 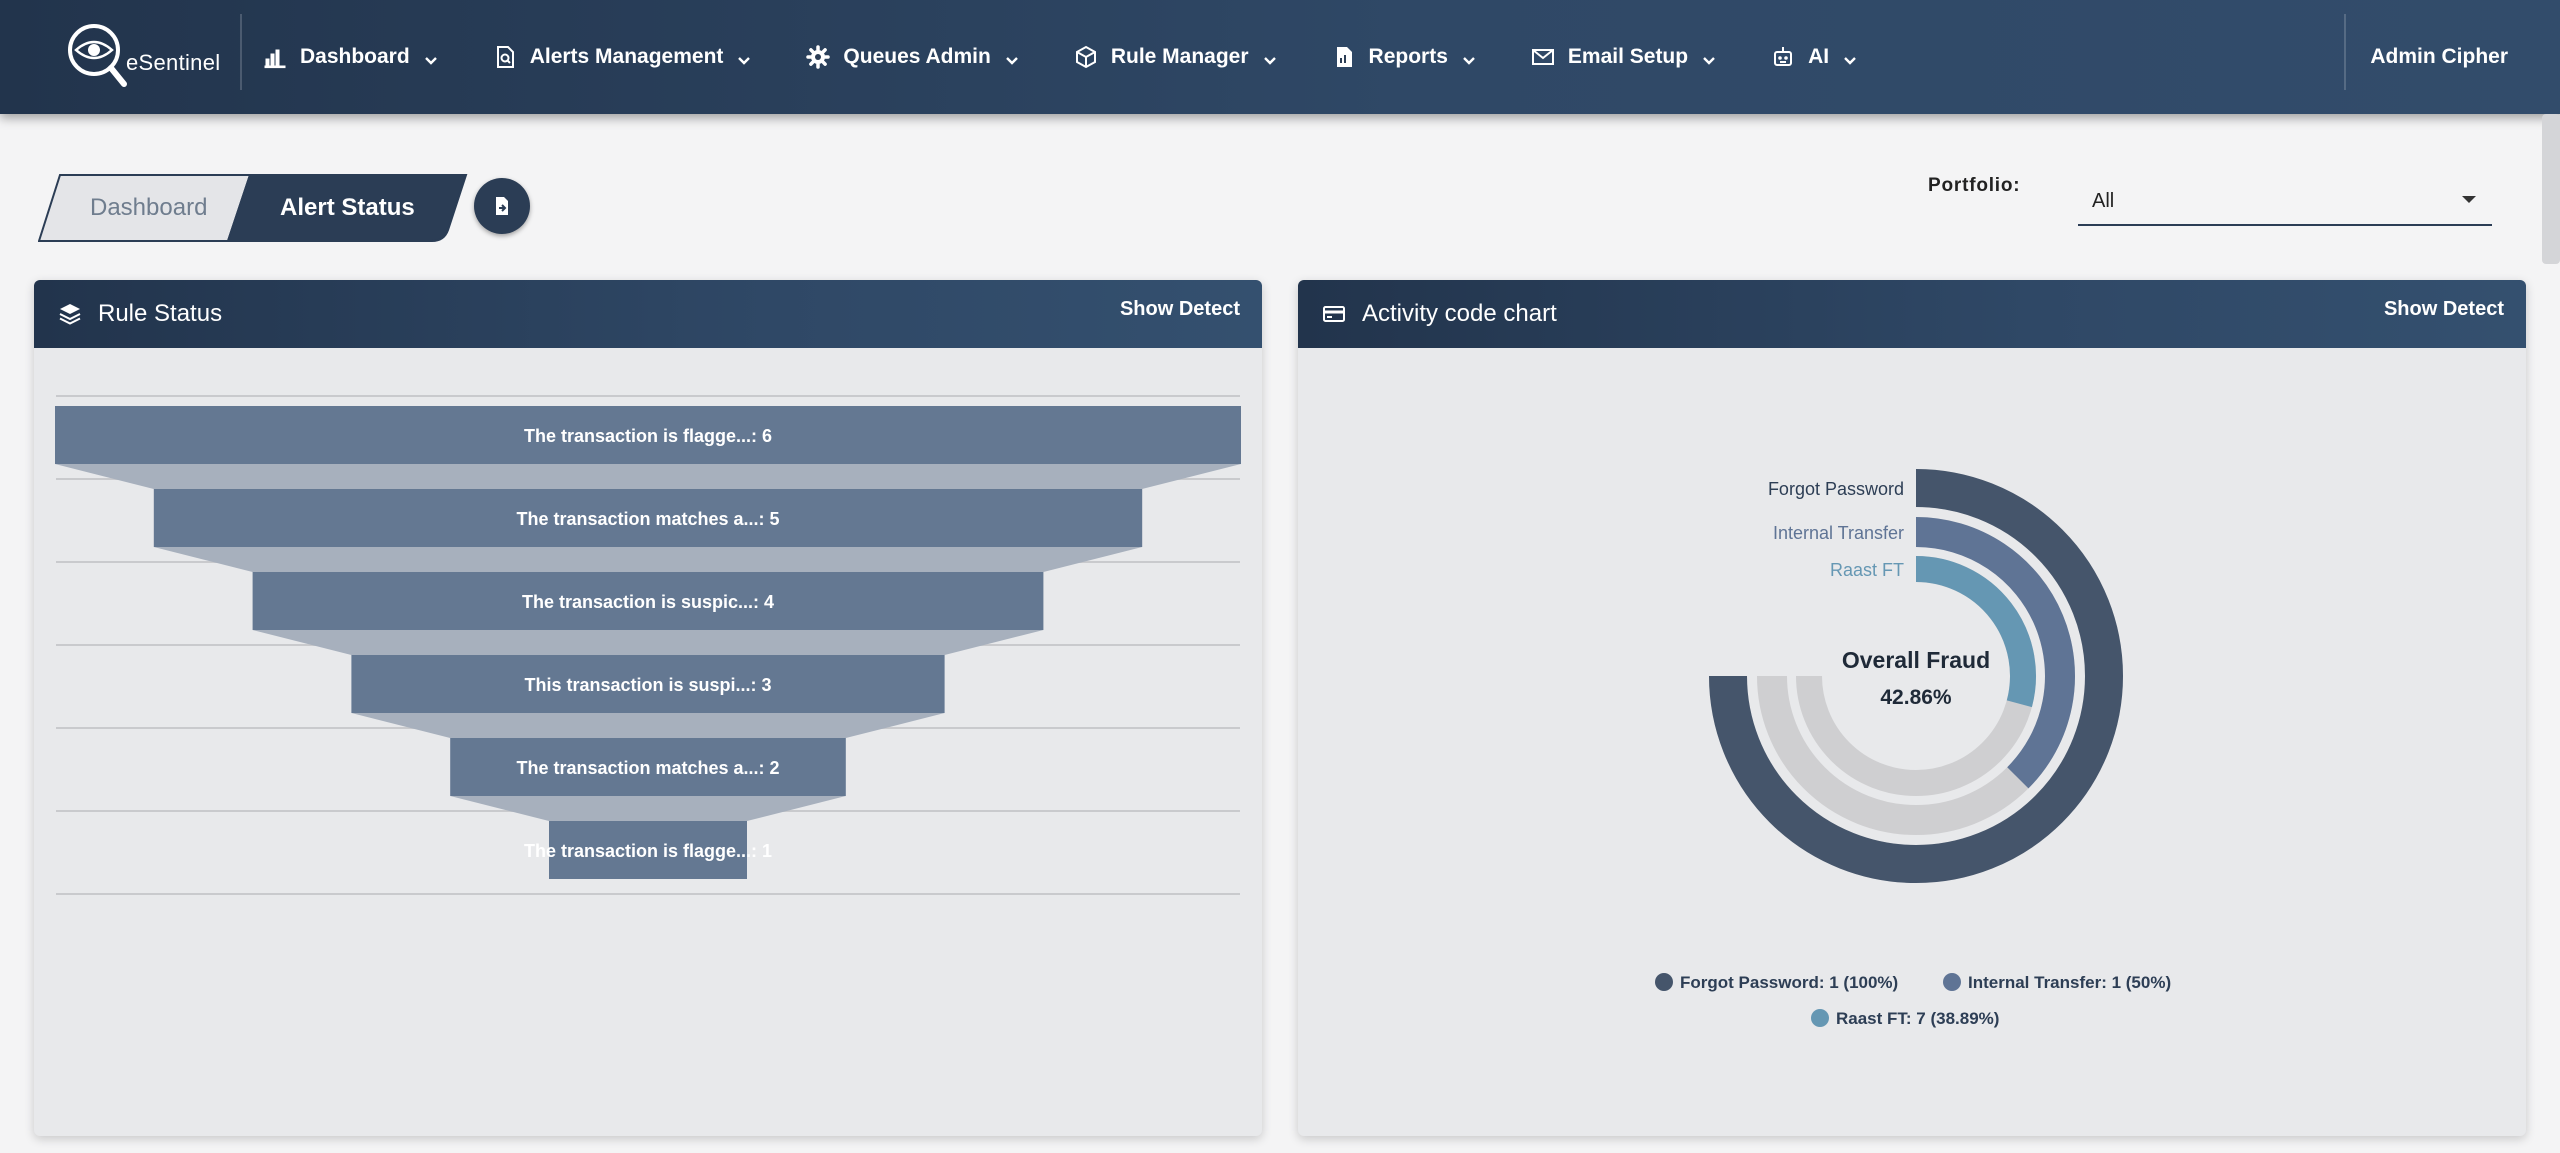 What do you see at coordinates (1916, 660) in the screenshot?
I see `radial-center-title: Overall Fraud` at bounding box center [1916, 660].